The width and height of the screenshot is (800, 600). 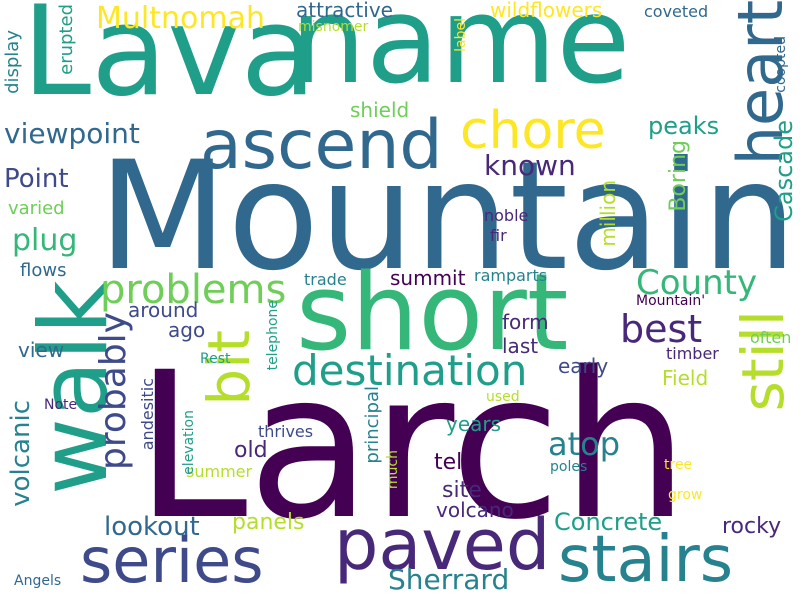 What do you see at coordinates (187, 330) in the screenshot?
I see `word-ago: ago` at bounding box center [187, 330].